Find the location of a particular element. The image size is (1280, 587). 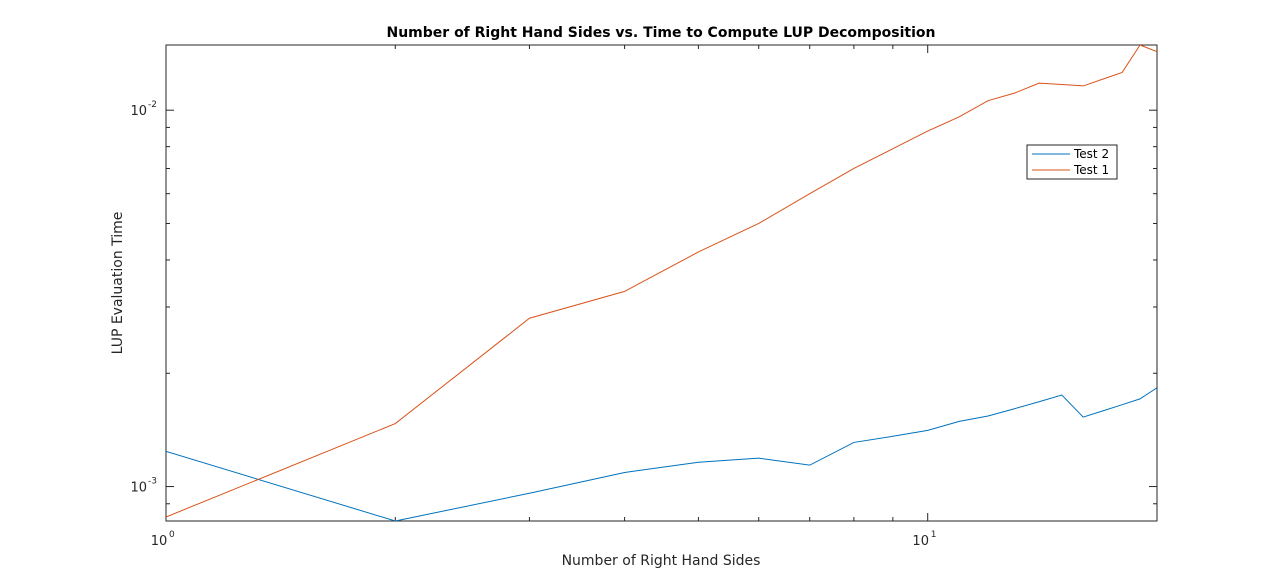

x-tick-label-exponent: 0 is located at coordinates (172, 535).